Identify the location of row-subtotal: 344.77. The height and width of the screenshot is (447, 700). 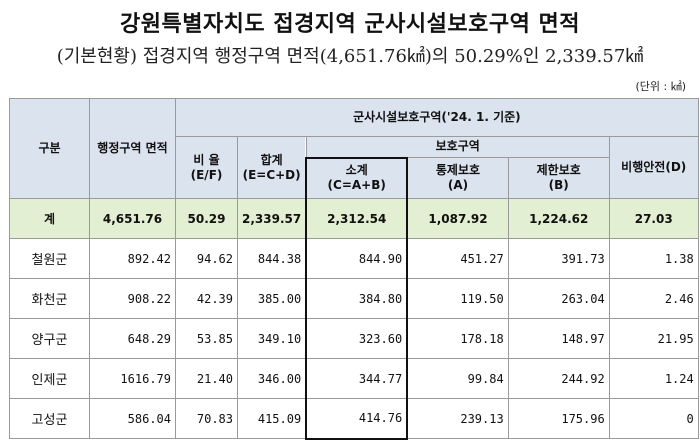
(357, 378).